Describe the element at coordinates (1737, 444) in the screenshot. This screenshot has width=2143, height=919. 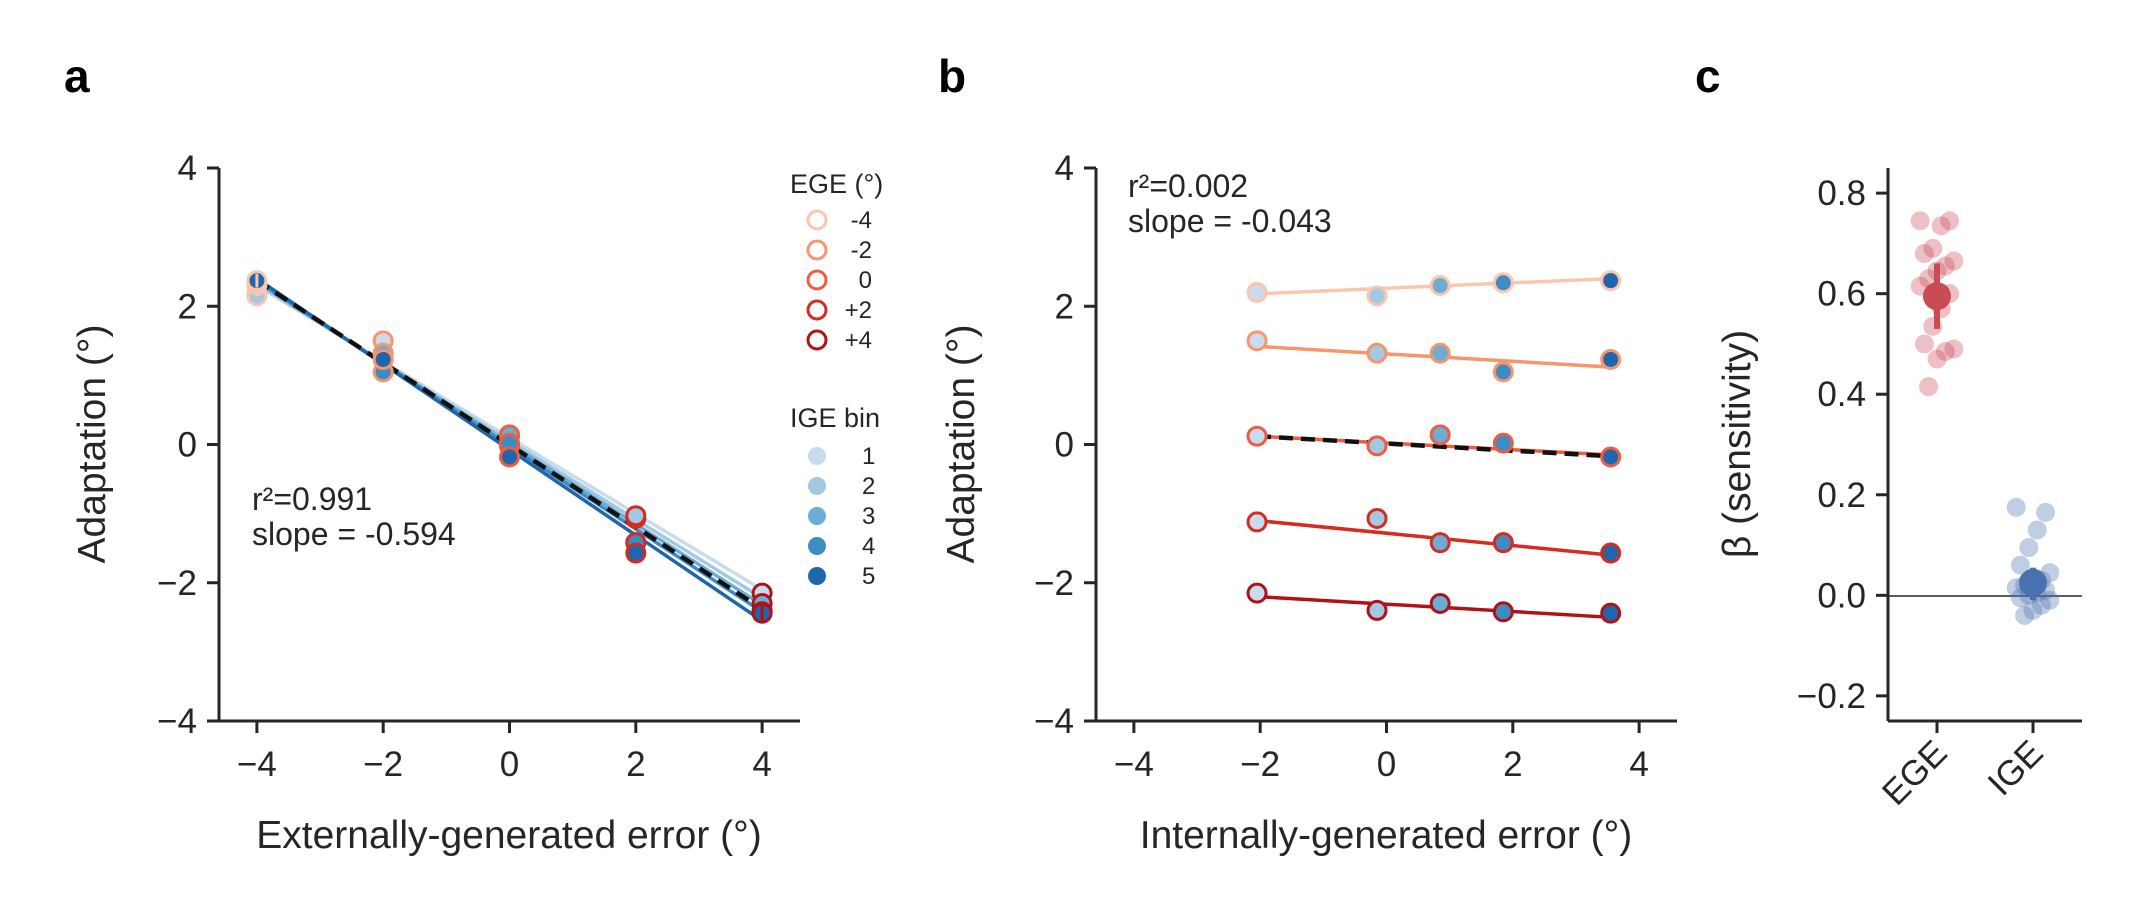
I see `panel-c-y-label: β (sensitivity)` at that location.